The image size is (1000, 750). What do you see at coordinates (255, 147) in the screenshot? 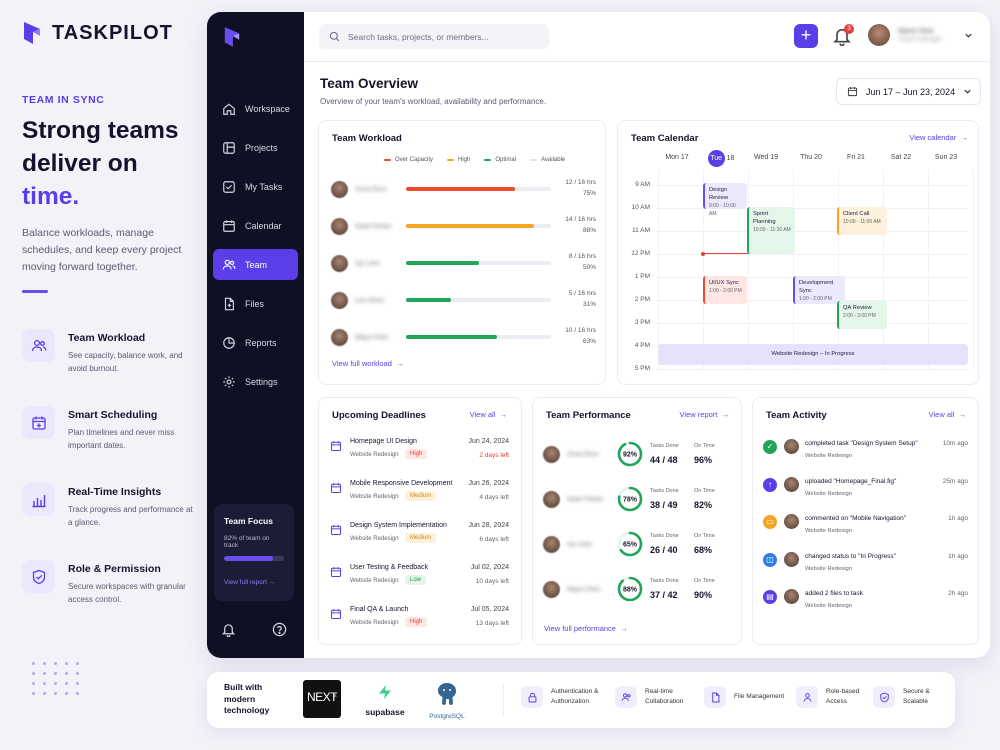
I see `sidebar-item-projects: Projects` at bounding box center [255, 147].